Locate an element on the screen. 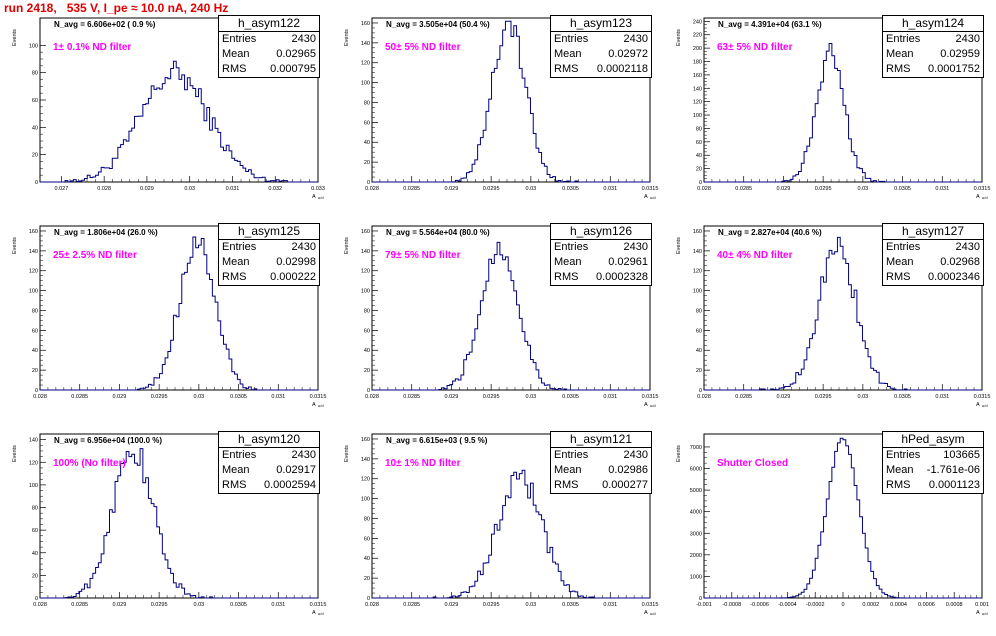 This screenshot has width=996, height=636. x-tick-label: 0.001 is located at coordinates (982, 605).